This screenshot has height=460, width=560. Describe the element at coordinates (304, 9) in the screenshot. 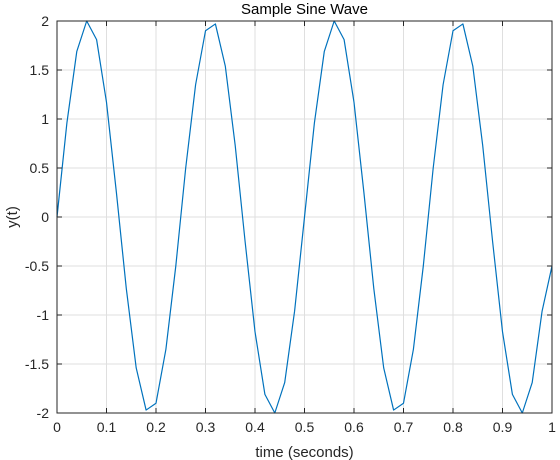

I see `chart-title: Sample Sine Wave` at that location.